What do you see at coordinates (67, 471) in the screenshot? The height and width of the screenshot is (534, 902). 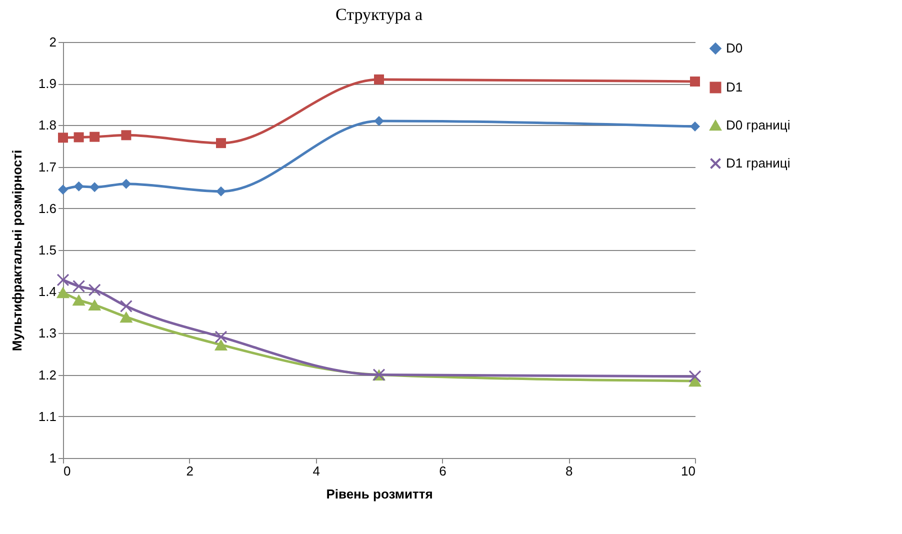 I see `x-tick-label: 0` at bounding box center [67, 471].